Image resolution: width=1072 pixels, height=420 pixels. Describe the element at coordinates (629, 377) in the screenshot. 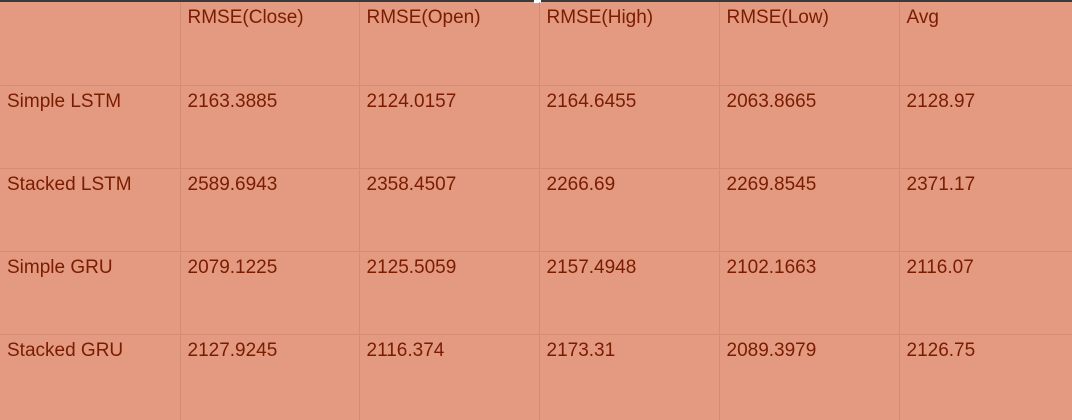

I see `table-cell: 2173.31` at that location.